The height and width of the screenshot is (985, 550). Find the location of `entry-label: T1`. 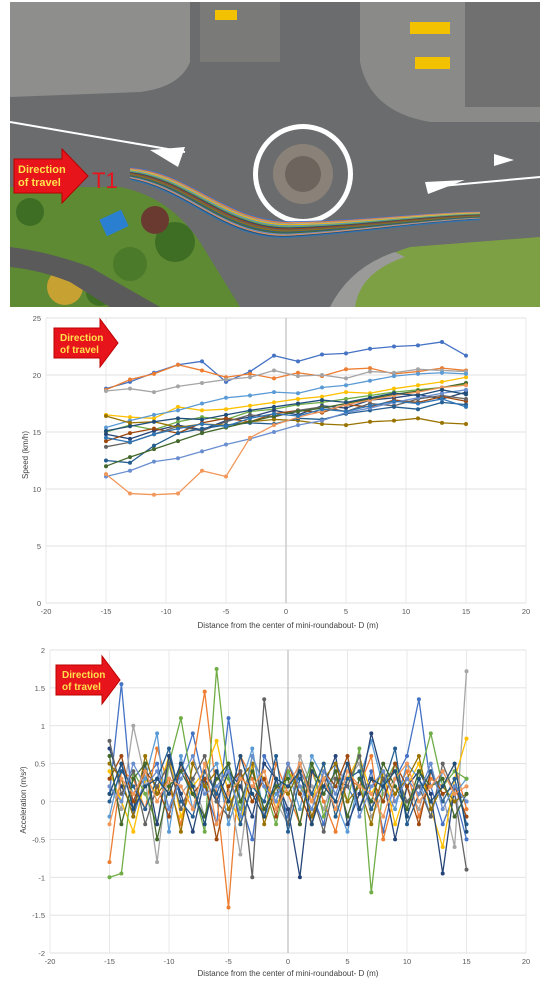

entry-label: T1 is located at coordinates (105, 180).